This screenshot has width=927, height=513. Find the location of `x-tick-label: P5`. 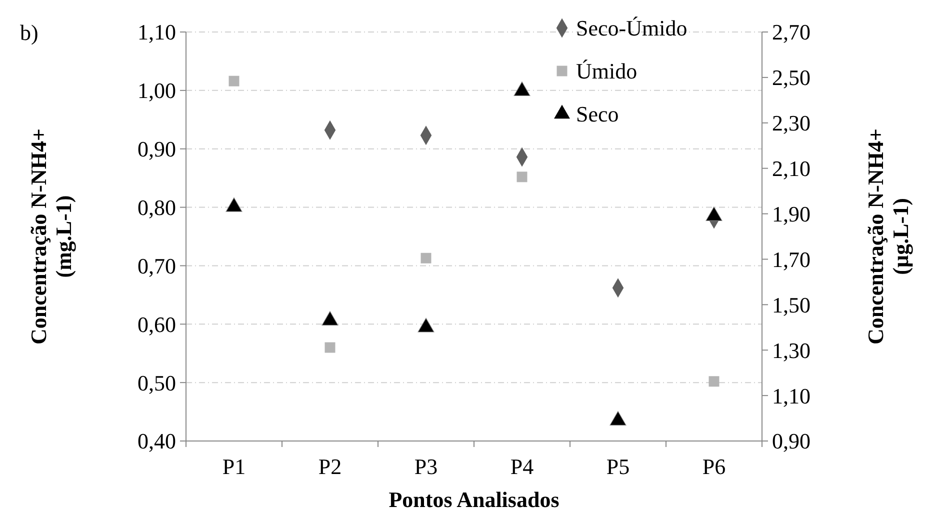

x-tick-label: P5 is located at coordinates (618, 466).